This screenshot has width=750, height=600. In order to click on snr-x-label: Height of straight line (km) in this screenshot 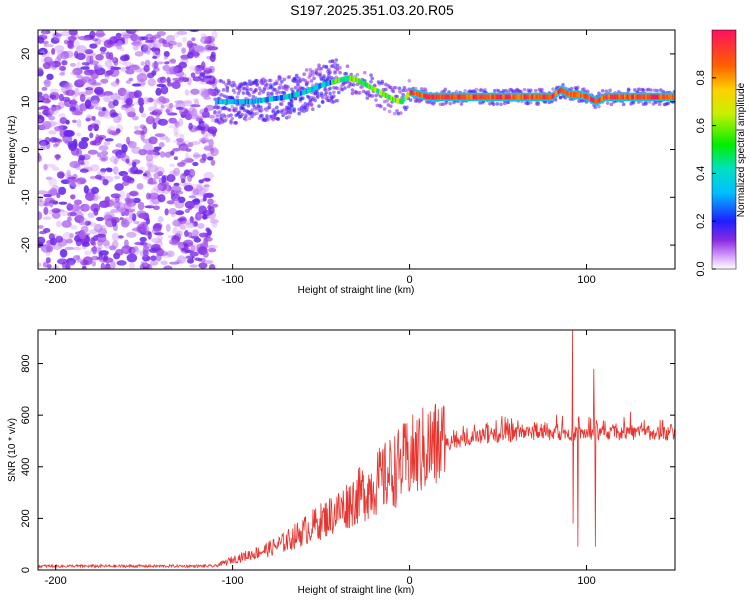, I will do `click(356, 590)`.